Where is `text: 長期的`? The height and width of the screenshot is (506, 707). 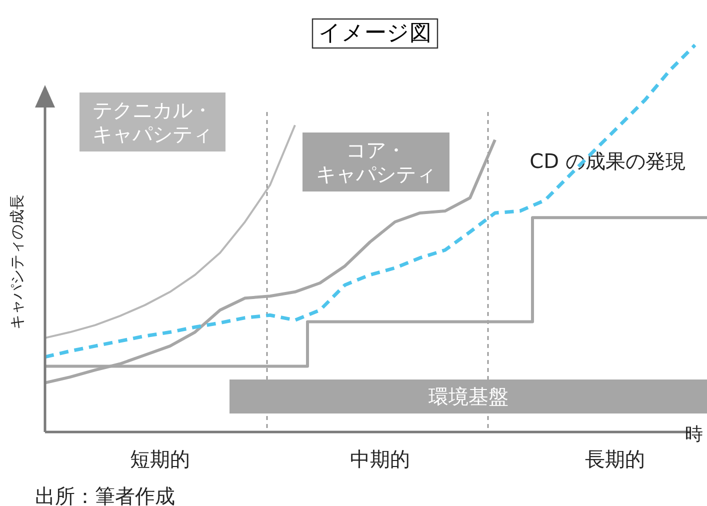 text: 長期的 is located at coordinates (615, 459).